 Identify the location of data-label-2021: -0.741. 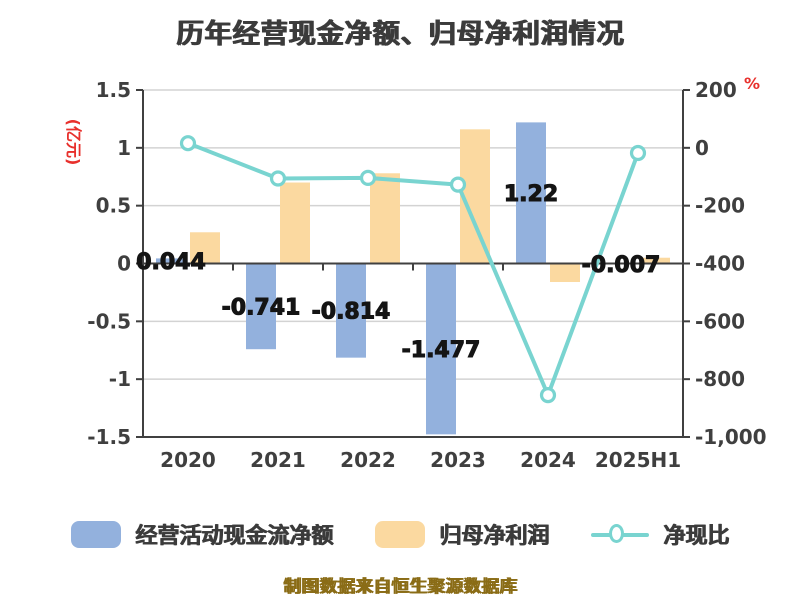
(261, 307).